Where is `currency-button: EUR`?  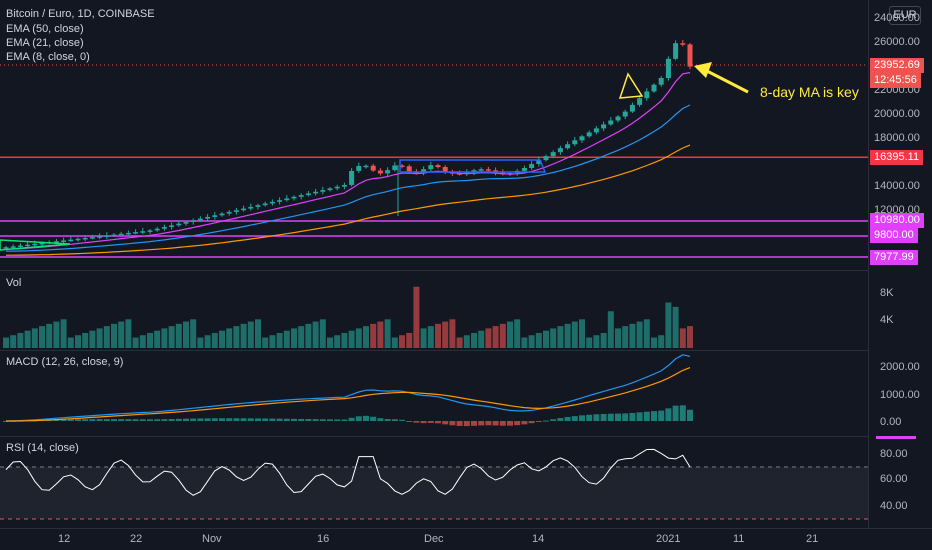 currency-button: EUR is located at coordinates (905, 15).